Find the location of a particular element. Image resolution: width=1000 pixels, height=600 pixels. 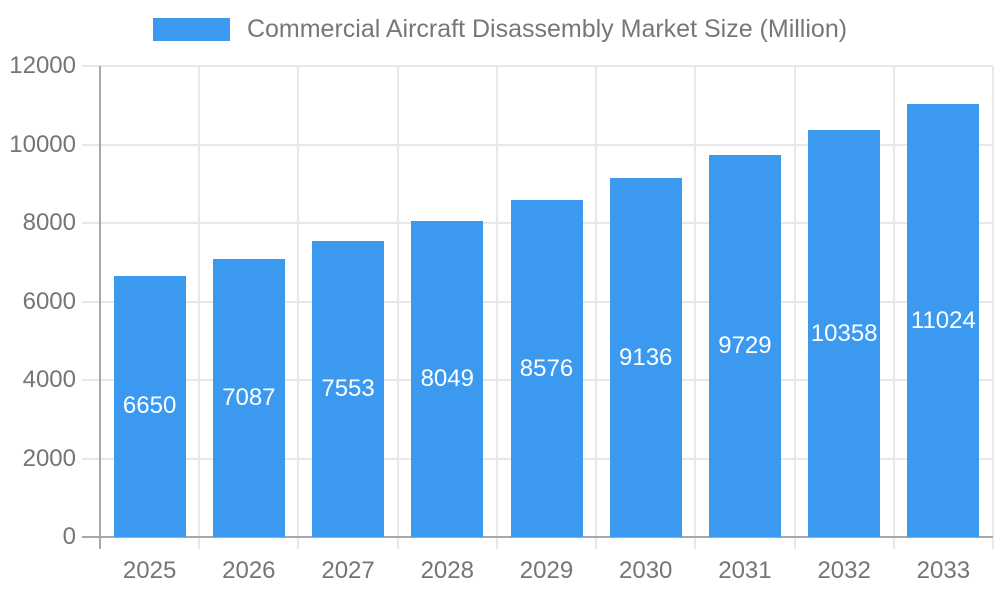

bar-2027: 7553 is located at coordinates (348, 388).